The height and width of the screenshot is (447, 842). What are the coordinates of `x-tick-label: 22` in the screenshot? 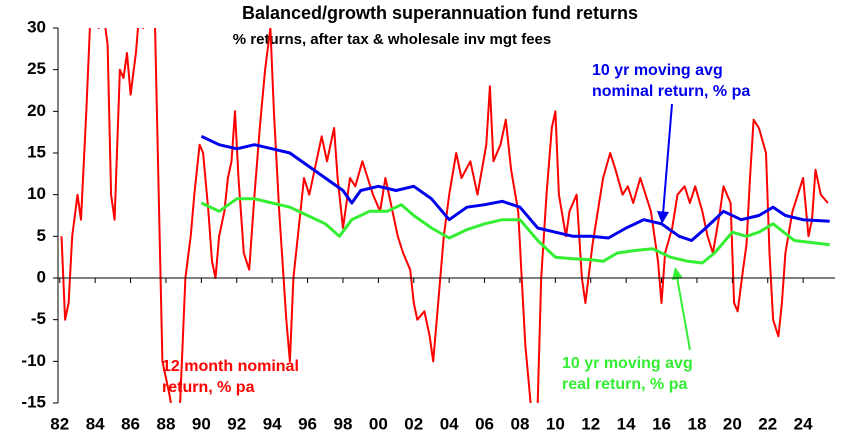 It's located at (767, 423).